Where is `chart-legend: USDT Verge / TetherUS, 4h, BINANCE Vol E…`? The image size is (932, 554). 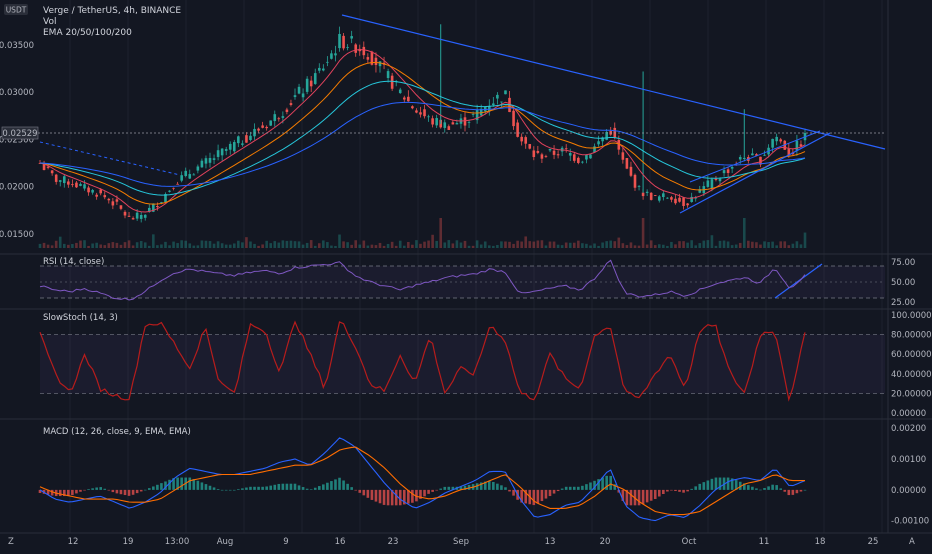 chart-legend: USDT Verge / TetherUS, 4h, BINANCE Vol E… is located at coordinates (92, 21).